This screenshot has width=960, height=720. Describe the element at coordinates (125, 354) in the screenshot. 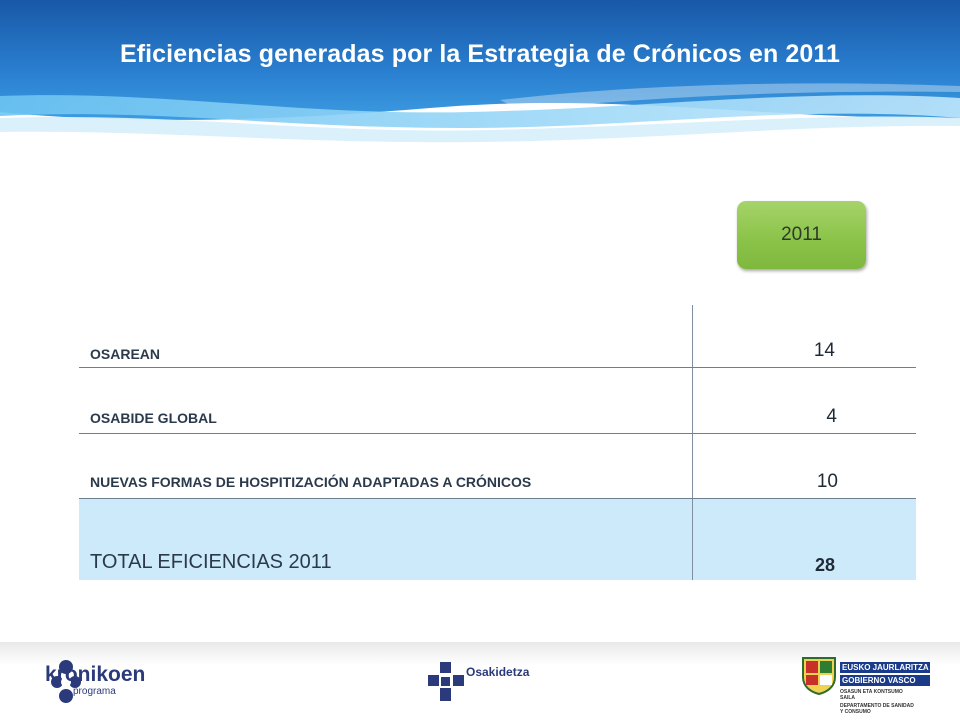

I see `row-label-osarean: OSAREAN` at that location.